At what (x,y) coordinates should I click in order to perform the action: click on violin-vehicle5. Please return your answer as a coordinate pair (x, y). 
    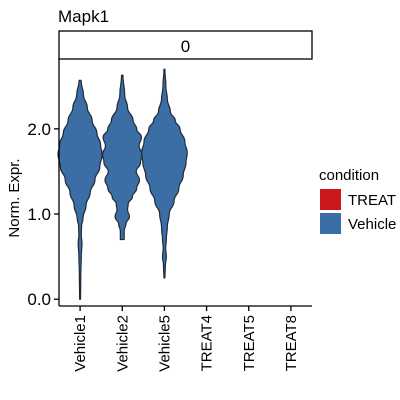
    Looking at the image, I should click on (164, 173).